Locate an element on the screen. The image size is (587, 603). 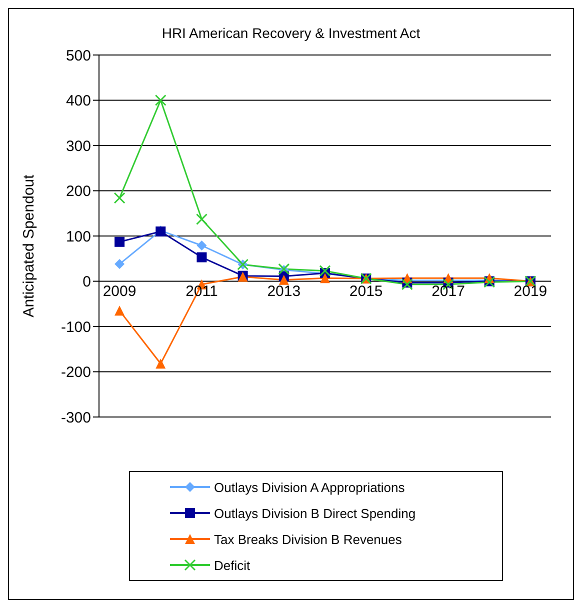
chart-title: HRI American Recovery & Investment Act is located at coordinates (291, 33).